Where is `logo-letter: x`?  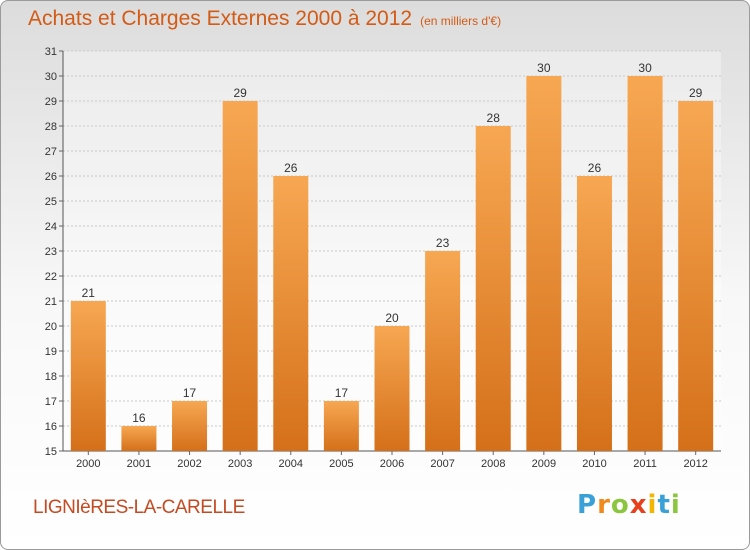 logo-letter: x is located at coordinates (638, 505).